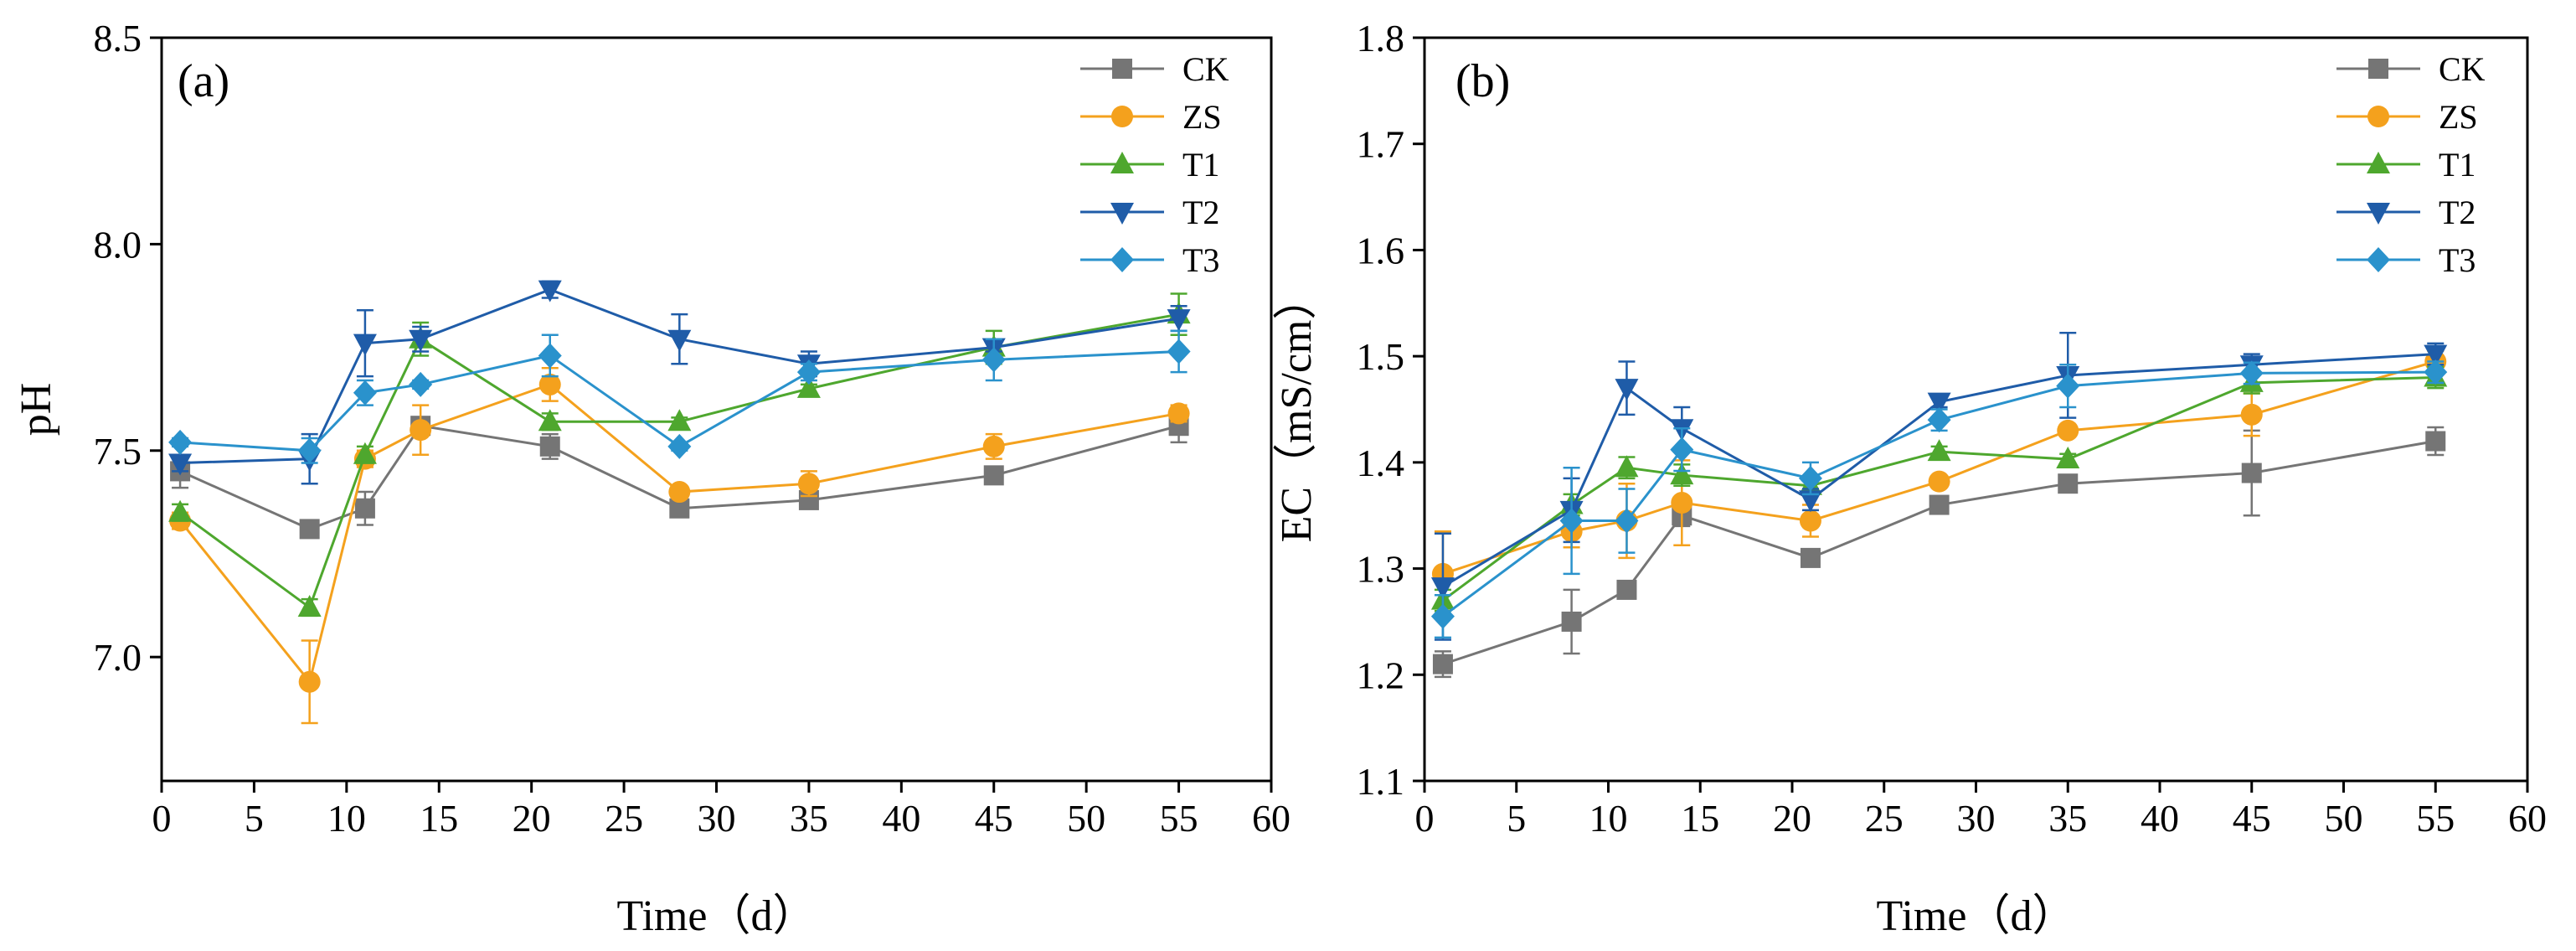 This screenshot has width=2576, height=951. What do you see at coordinates (1700, 818) in the screenshot?
I see `x-tick-label: 15` at bounding box center [1700, 818].